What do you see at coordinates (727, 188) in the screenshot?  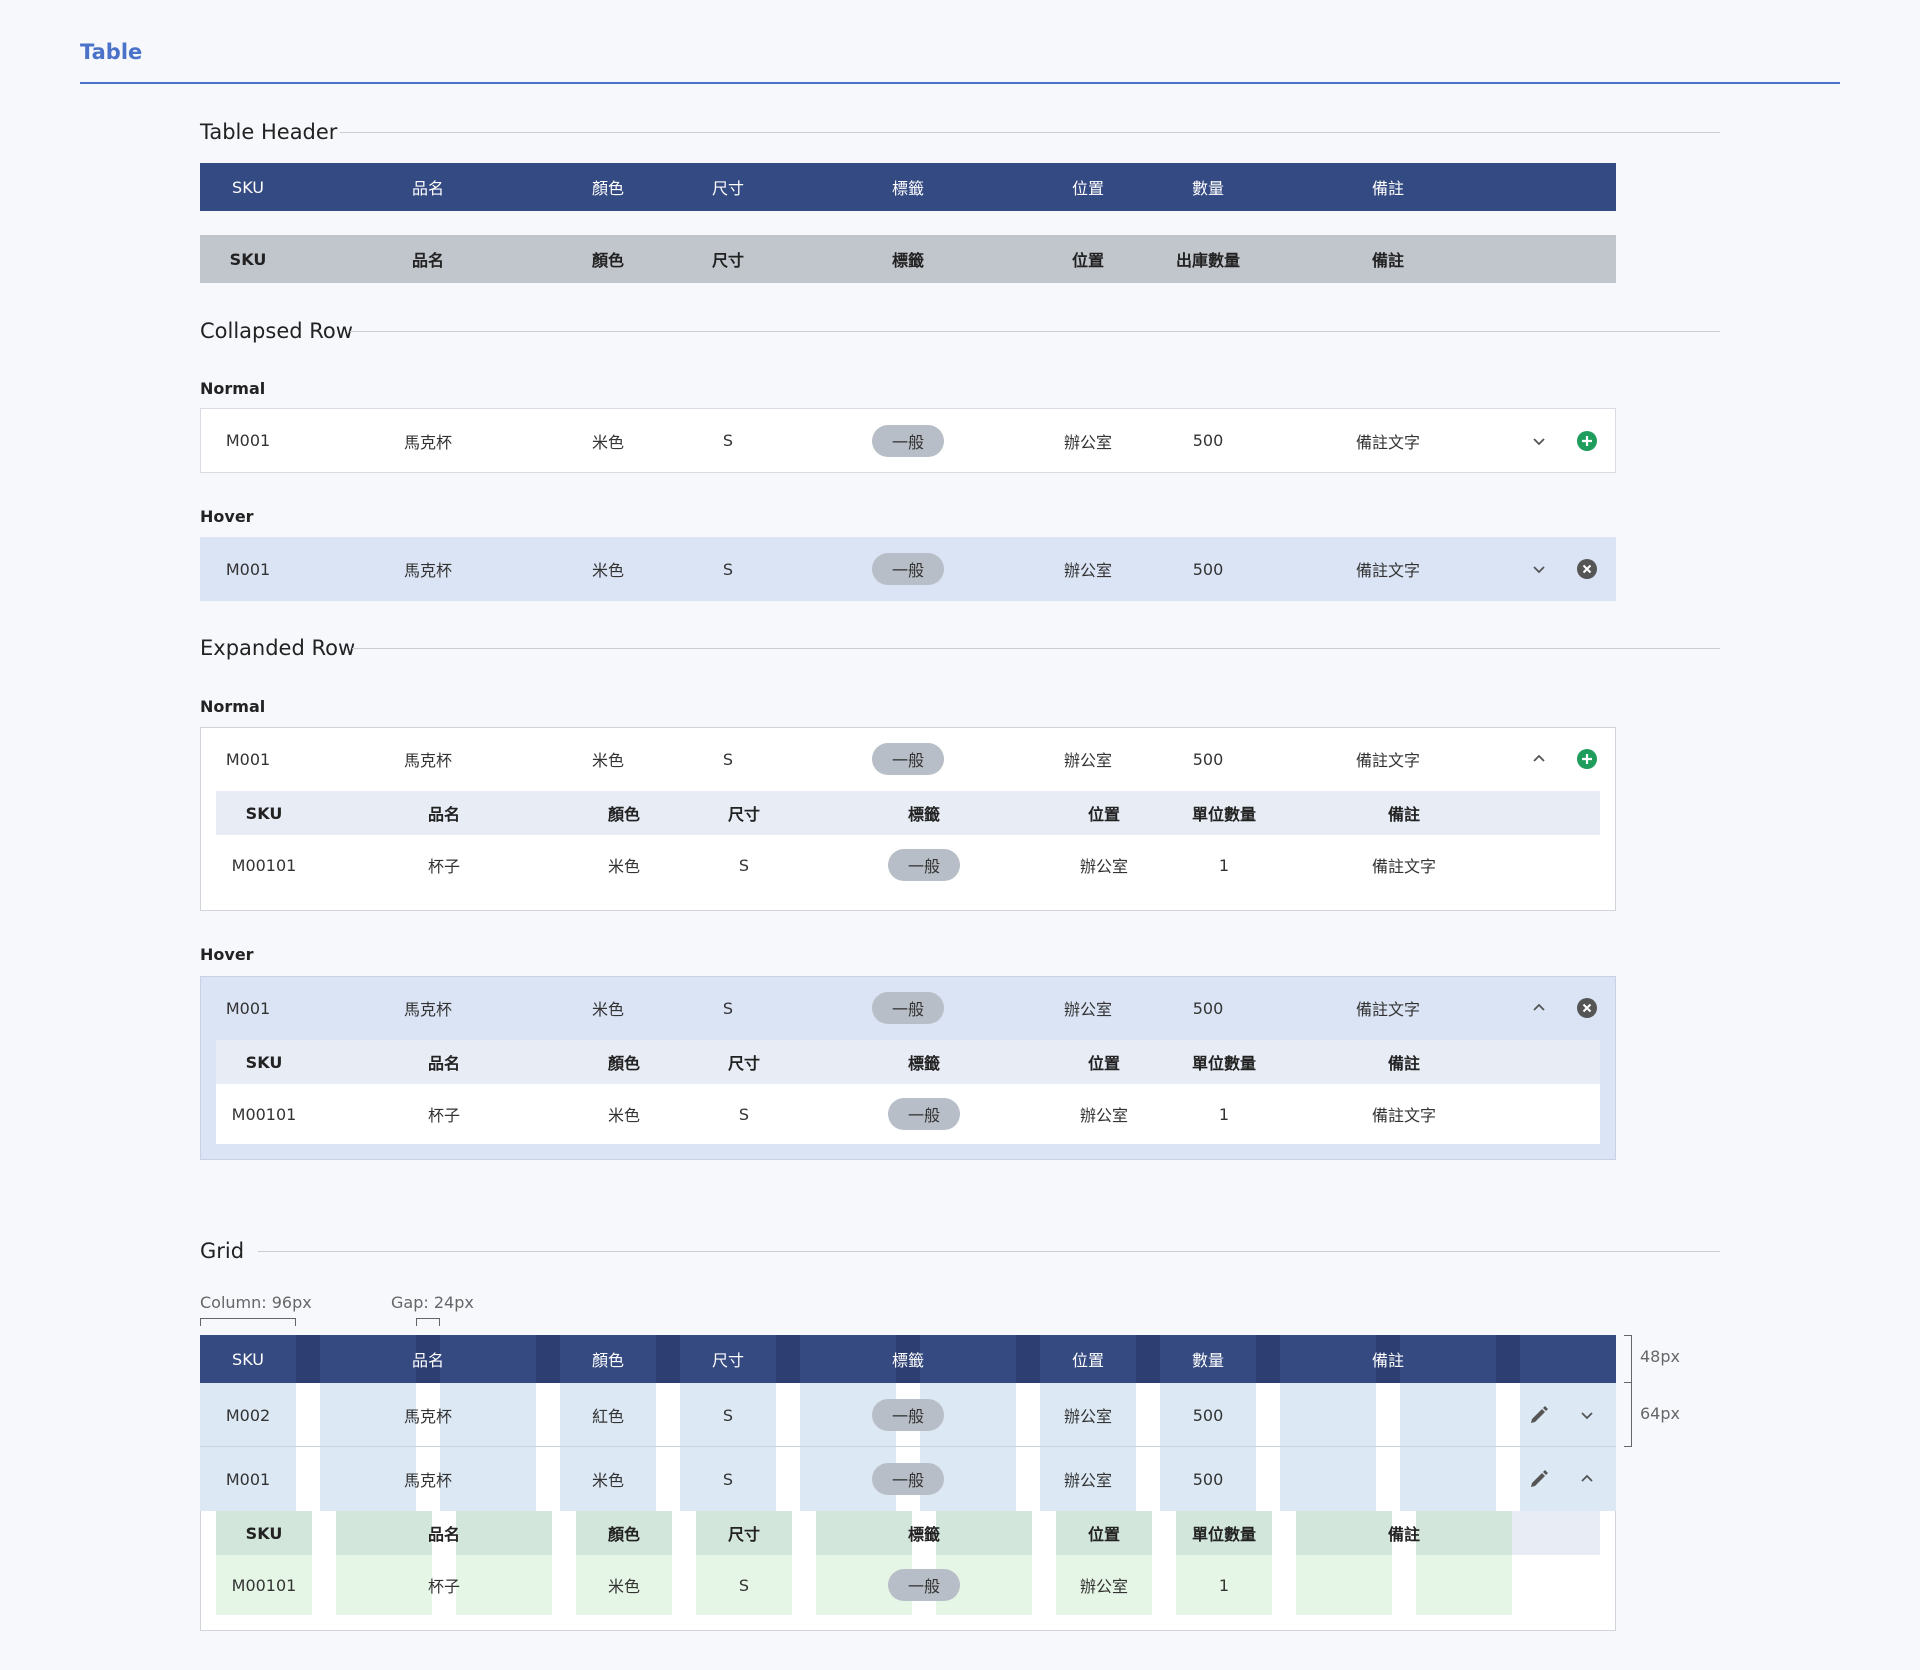 I see `header-cell: 尺寸` at bounding box center [727, 188].